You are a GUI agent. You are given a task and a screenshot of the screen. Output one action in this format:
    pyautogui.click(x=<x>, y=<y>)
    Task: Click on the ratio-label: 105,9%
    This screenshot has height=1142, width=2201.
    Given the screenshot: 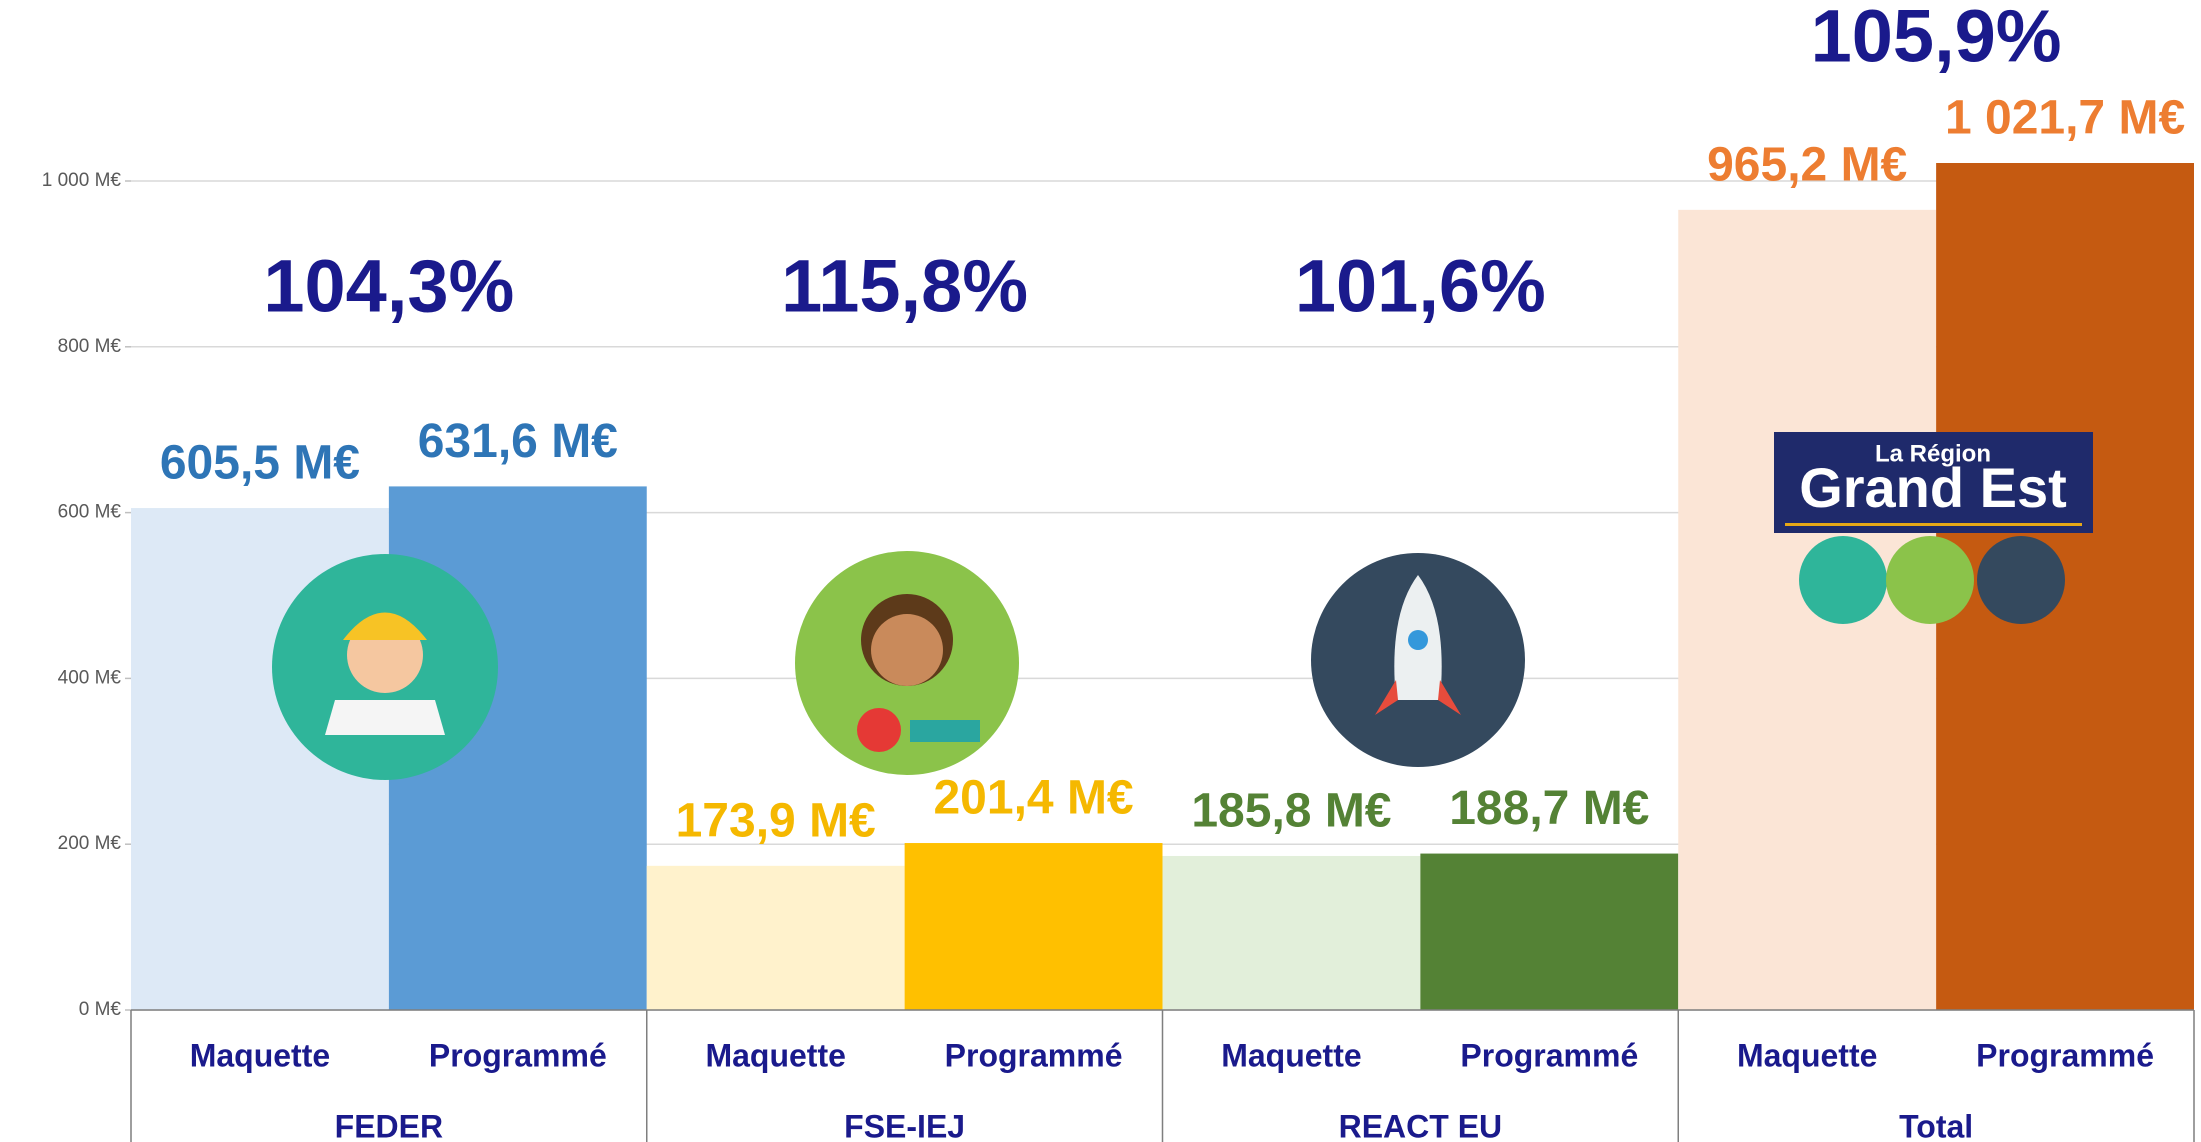 What is the action you would take?
    pyautogui.click(x=1936, y=39)
    